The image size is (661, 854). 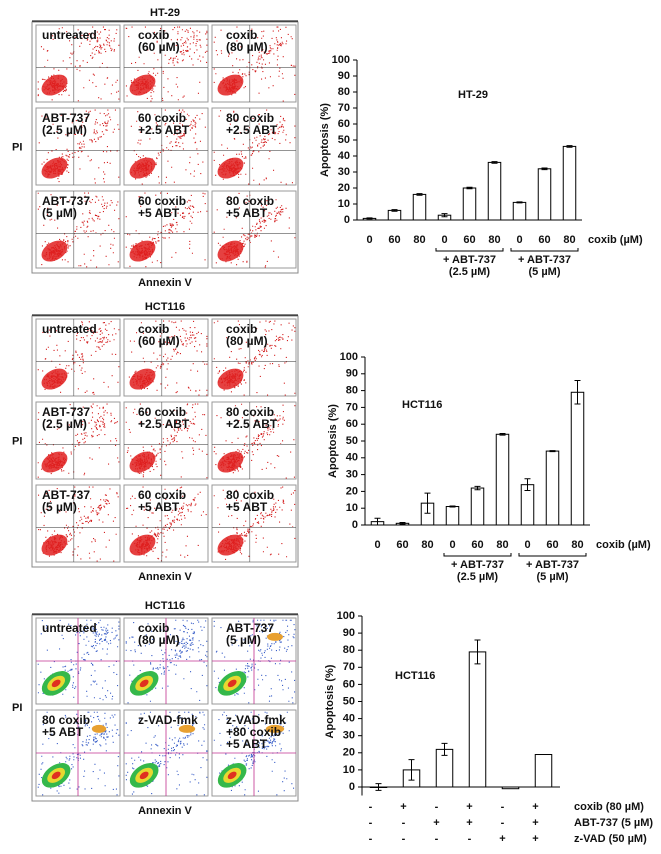 What do you see at coordinates (63, 732) in the screenshot?
I see `panel-label: +5 ABT` at bounding box center [63, 732].